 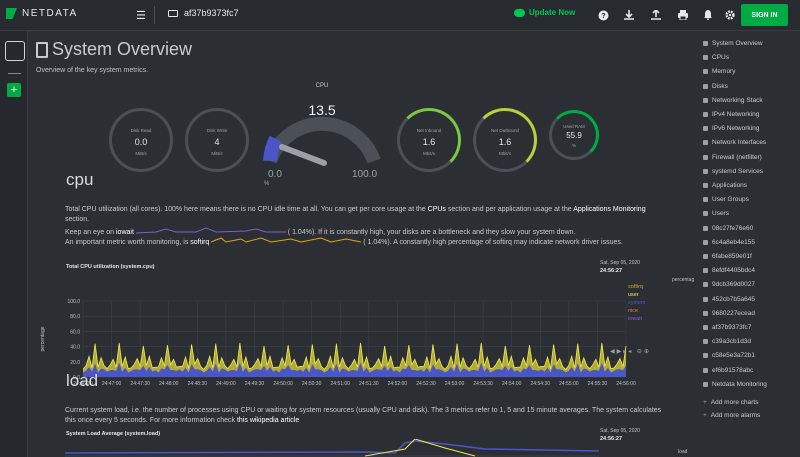 What do you see at coordinates (729, 313) in the screenshot?
I see `nav-item: 9680227ecead` at bounding box center [729, 313].